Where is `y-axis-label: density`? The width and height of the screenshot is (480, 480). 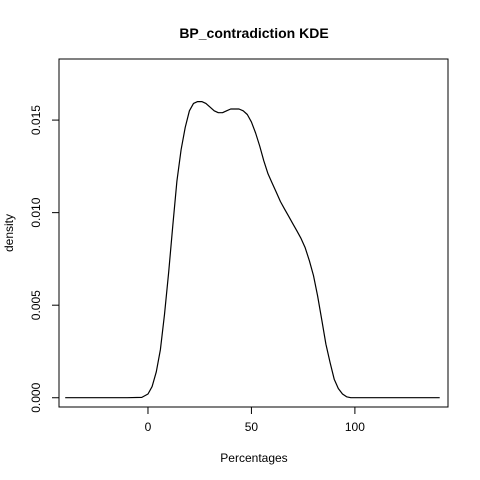
y-axis-label: density is located at coordinates (9, 233).